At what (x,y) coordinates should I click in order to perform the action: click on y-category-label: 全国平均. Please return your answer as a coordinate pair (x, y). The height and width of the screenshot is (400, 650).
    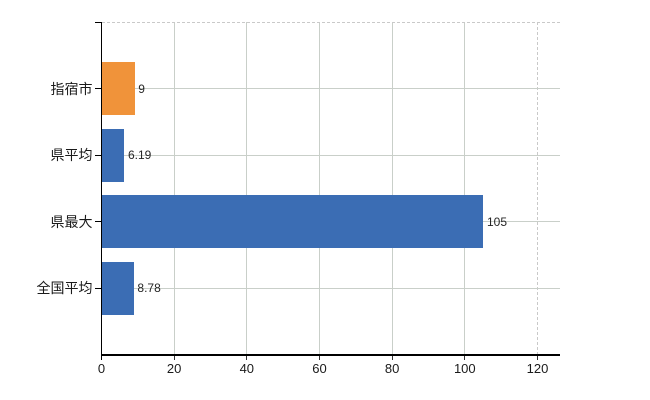
    Looking at the image, I should click on (64, 288).